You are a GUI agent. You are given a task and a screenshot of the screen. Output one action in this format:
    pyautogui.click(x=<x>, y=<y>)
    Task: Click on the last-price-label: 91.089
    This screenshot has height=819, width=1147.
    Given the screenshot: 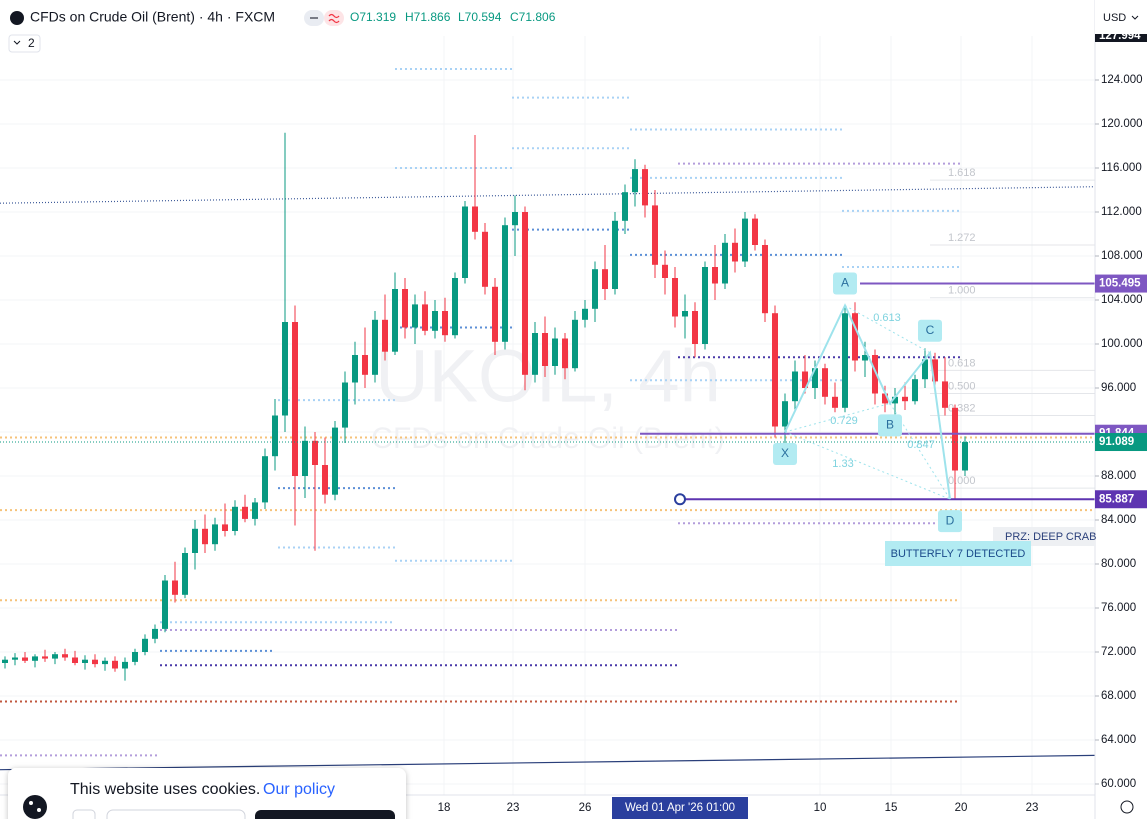 What is the action you would take?
    pyautogui.click(x=1116, y=442)
    